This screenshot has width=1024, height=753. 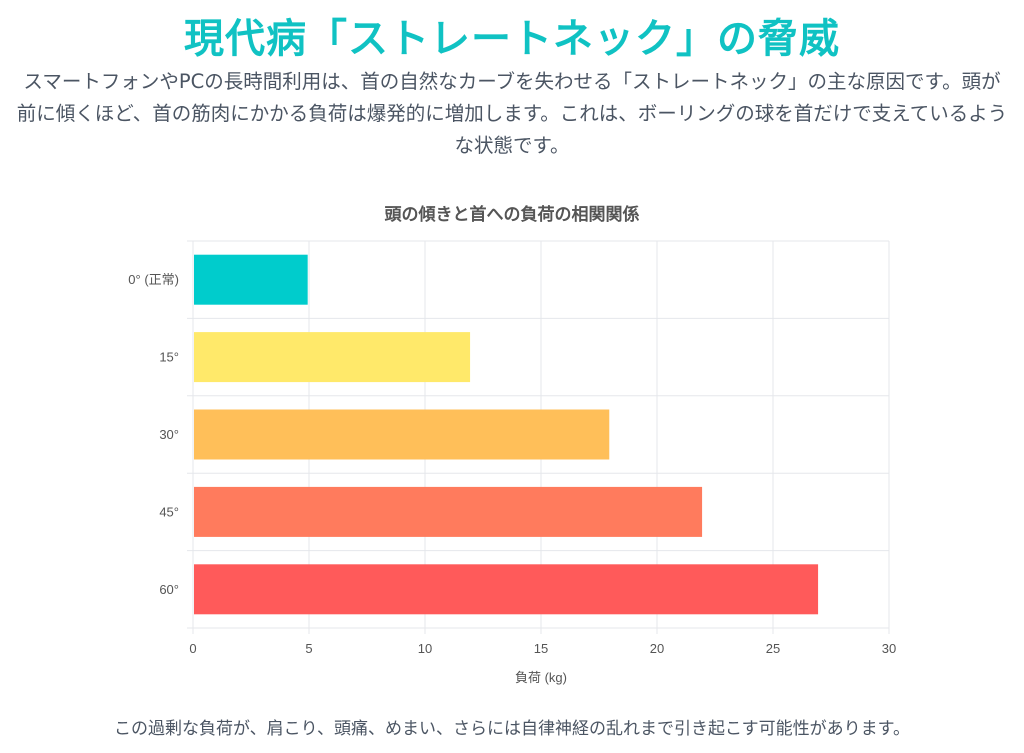 What do you see at coordinates (153, 279) in the screenshot?
I see `y-tick-label: 0° (正常)` at bounding box center [153, 279].